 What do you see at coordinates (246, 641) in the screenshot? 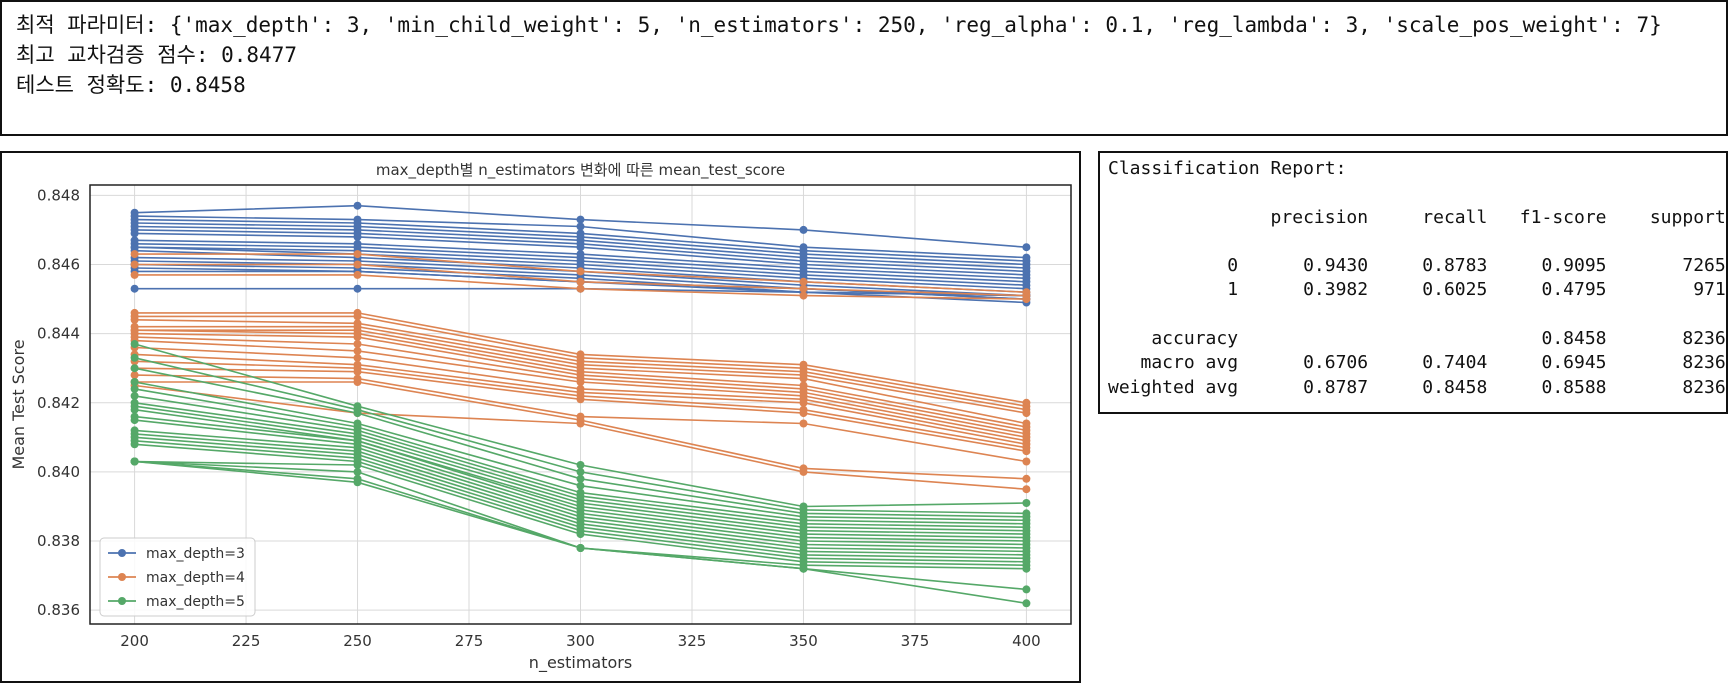
I see `x-tick-label: 225` at bounding box center [246, 641].